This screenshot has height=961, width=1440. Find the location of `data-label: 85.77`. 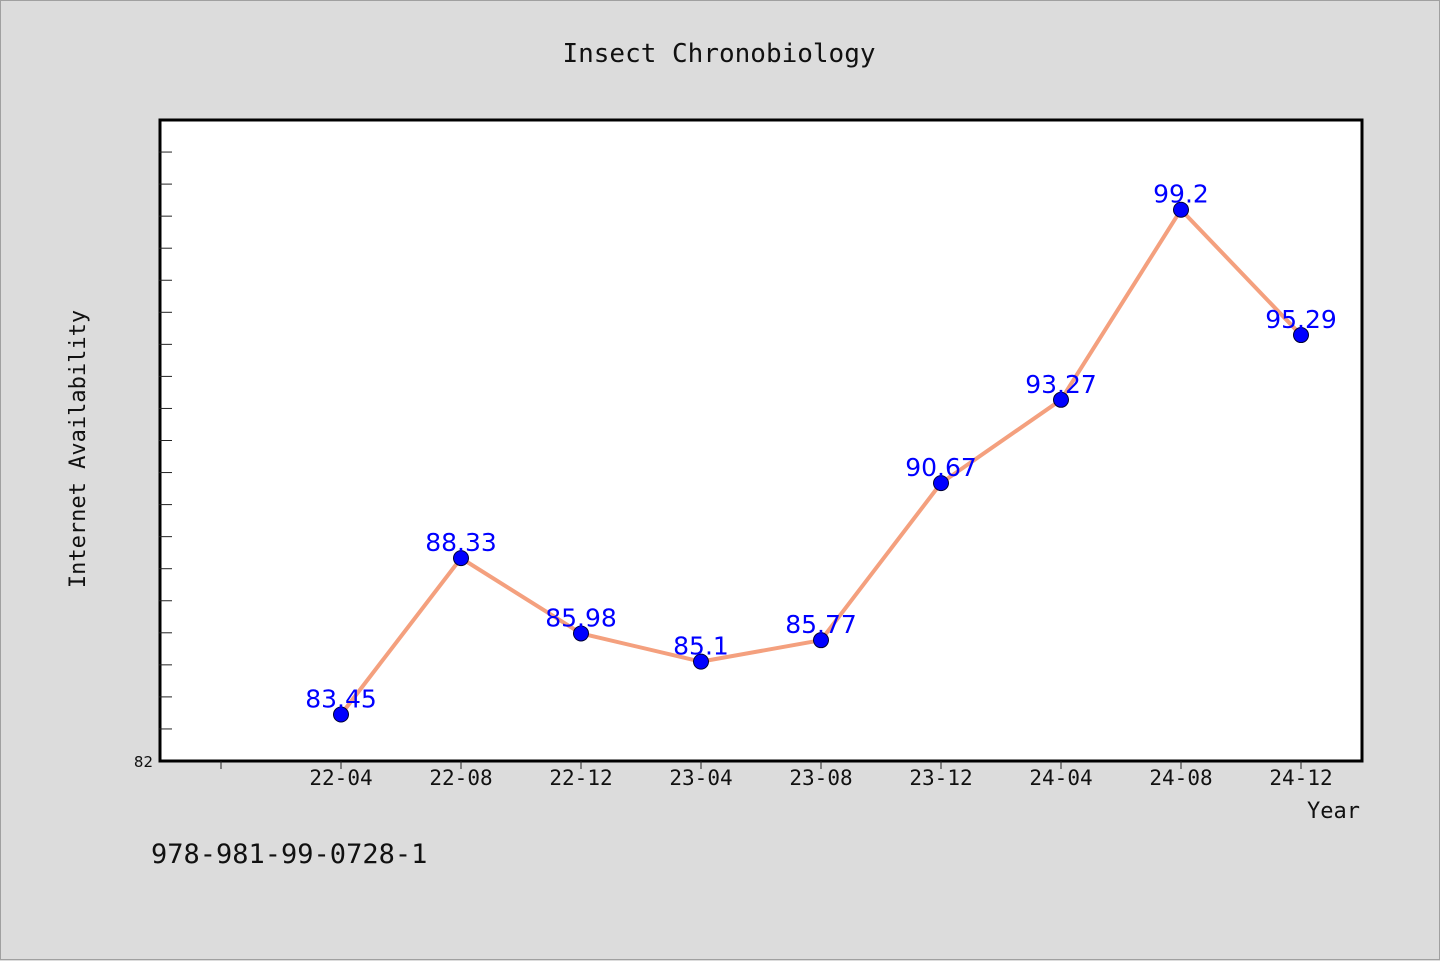

data-label: 85.77 is located at coordinates (821, 624).